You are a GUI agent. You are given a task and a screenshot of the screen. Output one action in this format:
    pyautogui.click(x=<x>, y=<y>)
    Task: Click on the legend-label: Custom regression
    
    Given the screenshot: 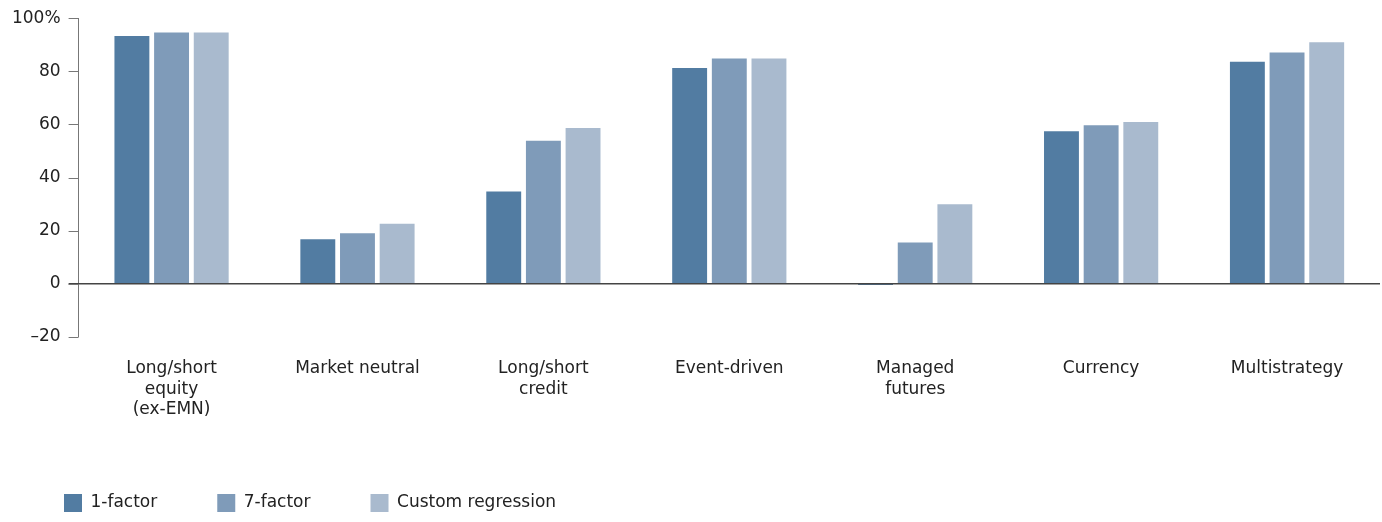 What is the action you would take?
    pyautogui.click(x=477, y=501)
    